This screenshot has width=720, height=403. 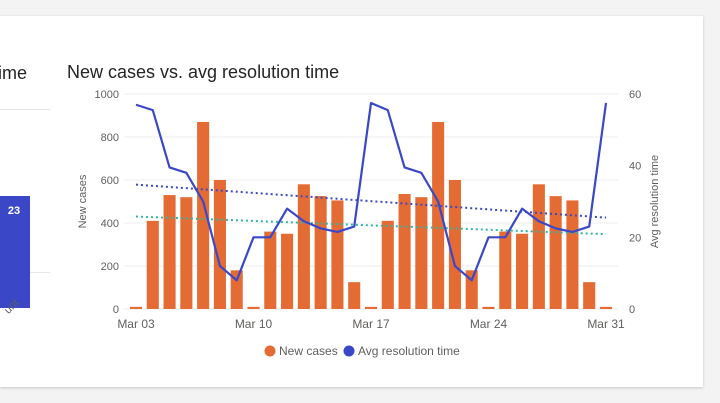 What do you see at coordinates (349, 351) in the screenshot?
I see `legend-marker-avg-resolution-time` at bounding box center [349, 351].